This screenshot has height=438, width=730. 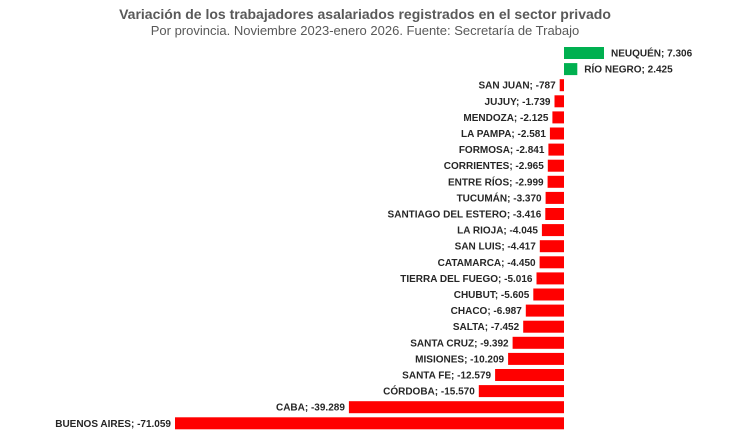 What do you see at coordinates (544, 310) in the screenshot?
I see `bar-chaco` at bounding box center [544, 310].